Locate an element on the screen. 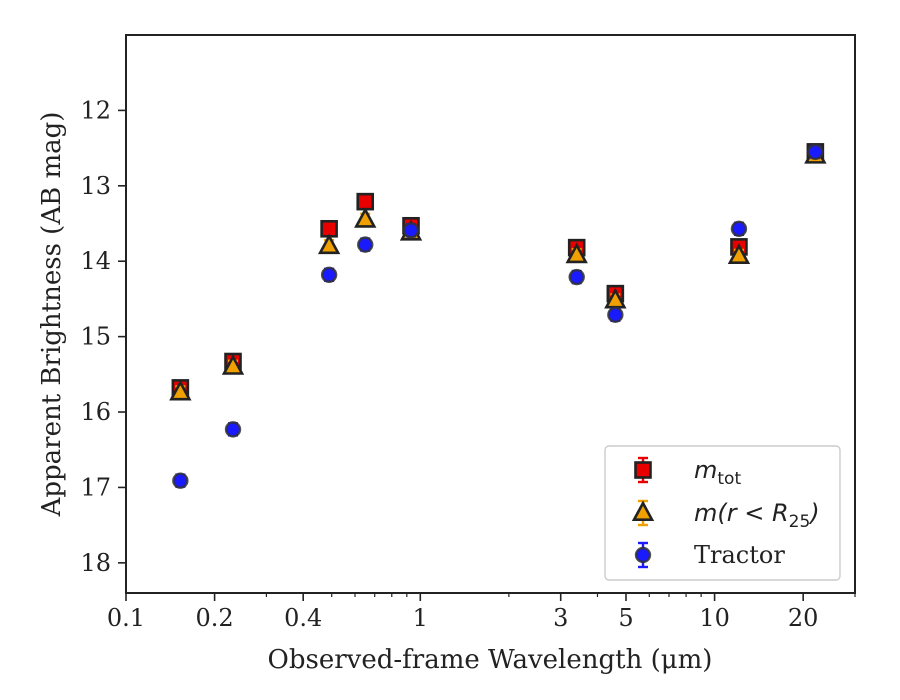 The width and height of the screenshot is (900, 700). x-tick-label: 0.1 is located at coordinates (126, 618).